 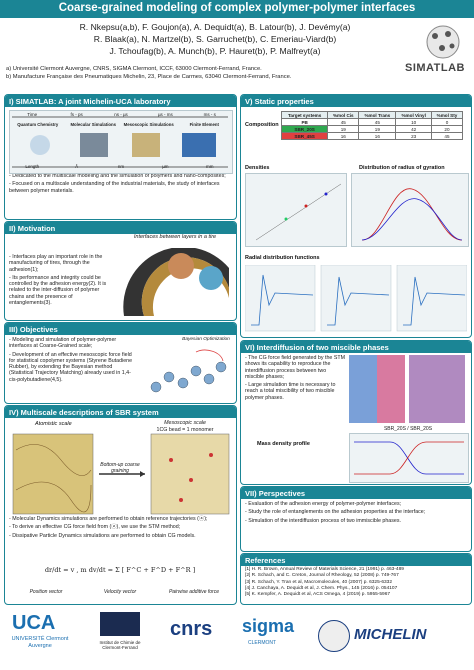 What do you see at coordinates (93, 124) in the screenshot?
I see `row-label: Molecular Simulations` at bounding box center [93, 124].